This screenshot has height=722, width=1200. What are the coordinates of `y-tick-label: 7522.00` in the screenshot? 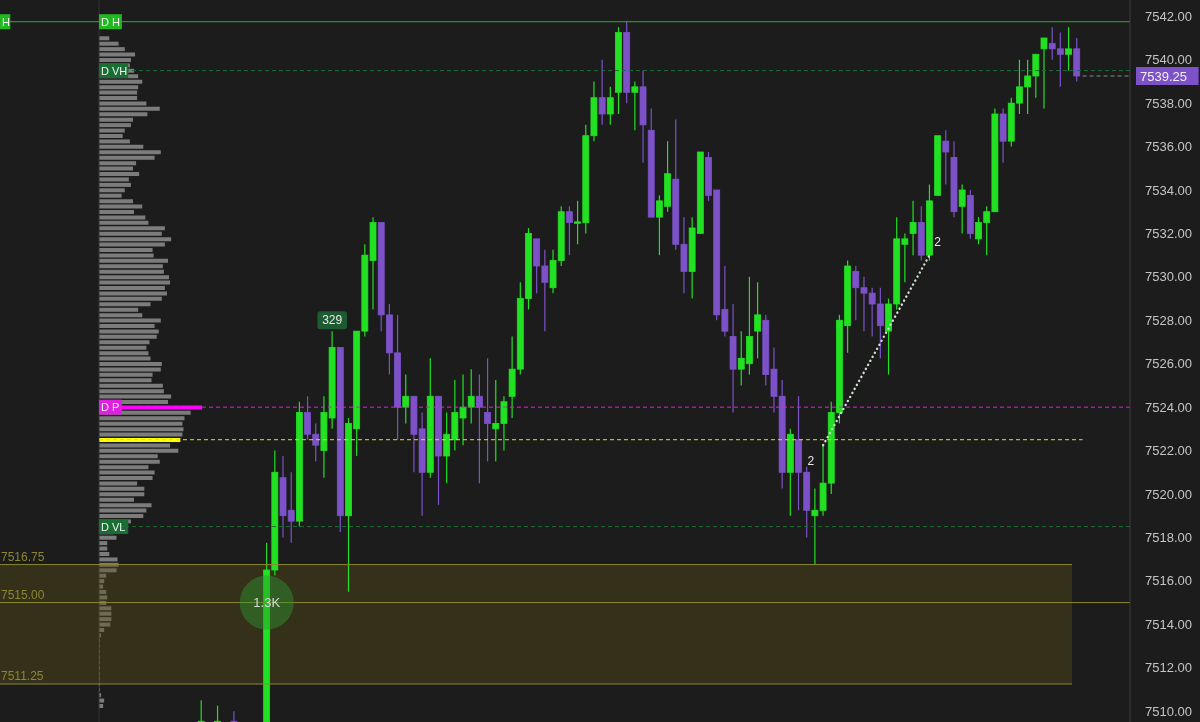 It's located at (1168, 451).